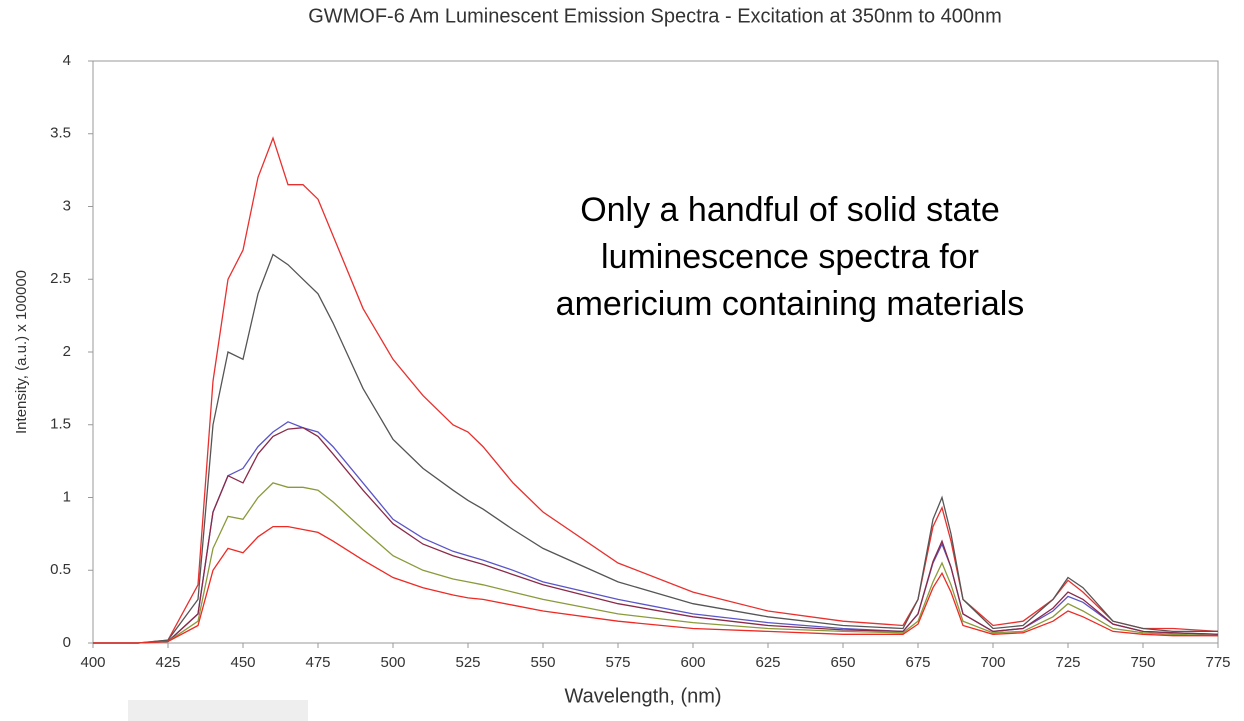 The height and width of the screenshot is (721, 1244). Describe the element at coordinates (242, 662) in the screenshot. I see `x-tick-label: 450` at that location.